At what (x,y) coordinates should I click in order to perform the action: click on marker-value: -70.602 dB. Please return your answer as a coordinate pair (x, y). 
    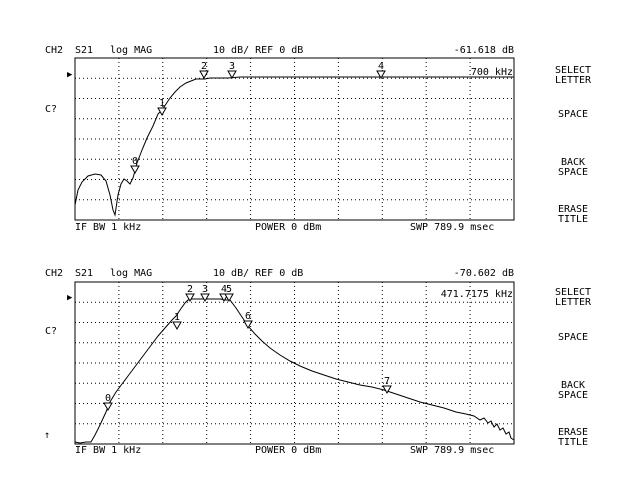
    Looking at the image, I should click on (483, 273).